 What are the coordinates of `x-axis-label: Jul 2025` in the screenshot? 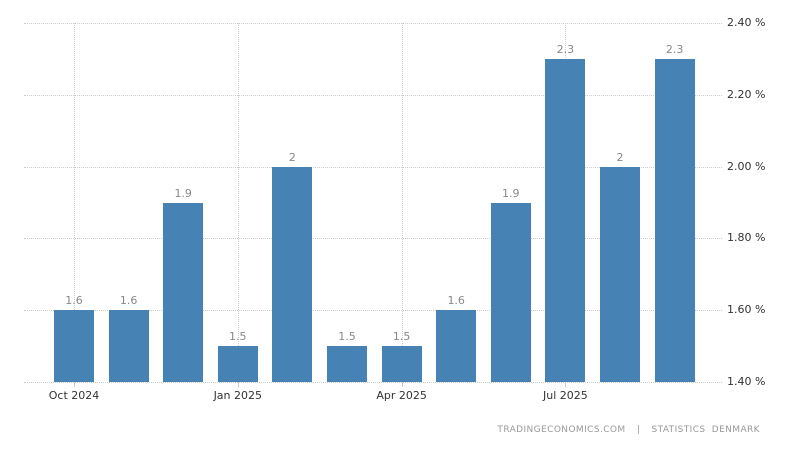 It's located at (565, 395).